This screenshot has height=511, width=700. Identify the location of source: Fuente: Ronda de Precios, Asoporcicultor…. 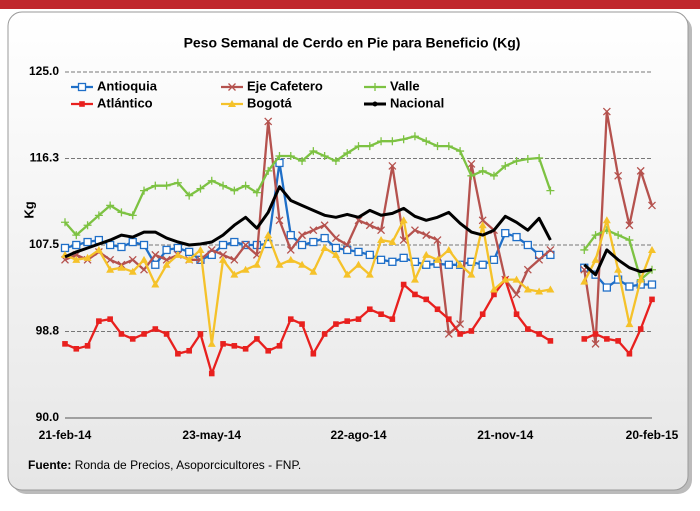
(164, 465).